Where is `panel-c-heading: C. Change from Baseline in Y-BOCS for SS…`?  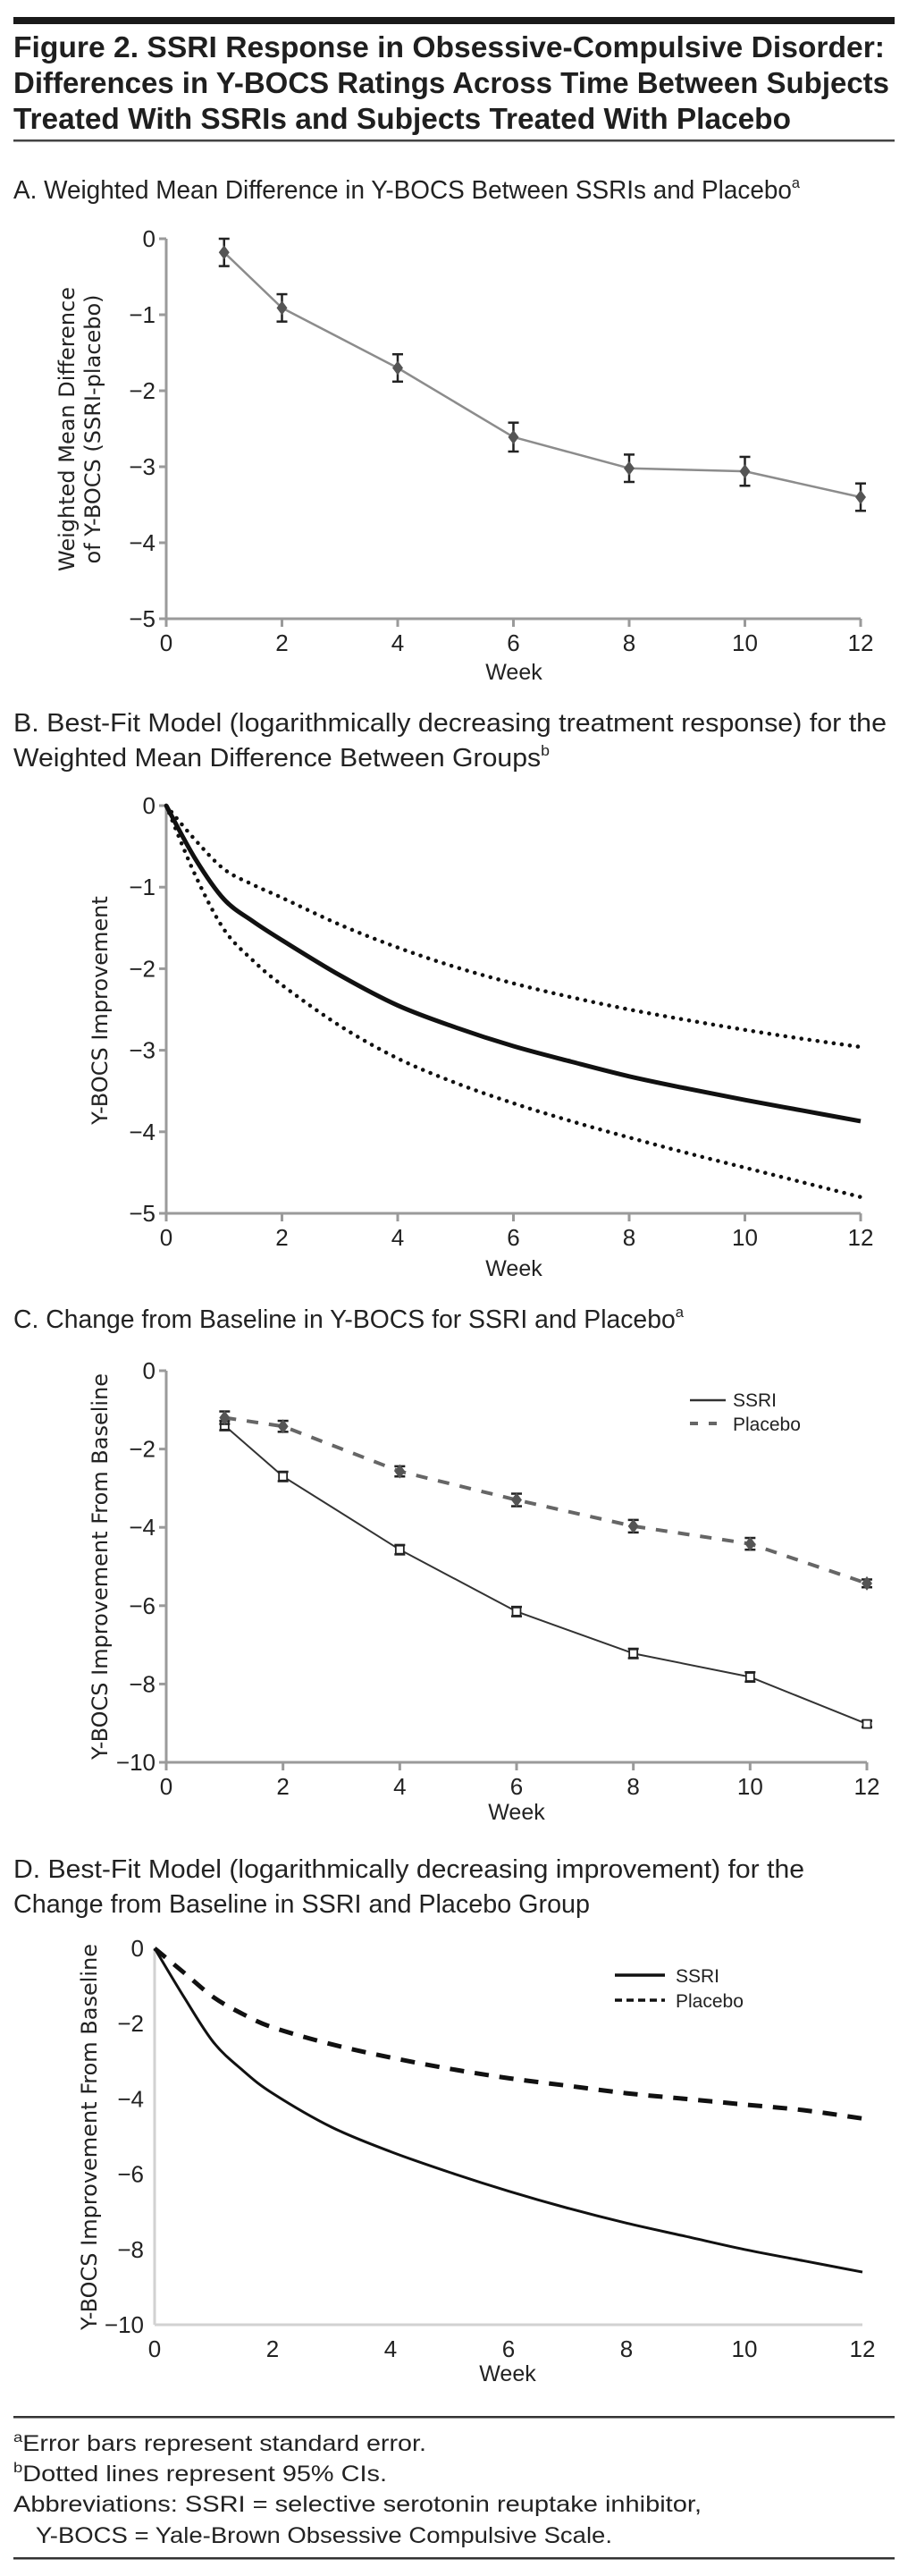
panel-c-heading: C. Change from Baseline in Y-BOCS for SS… is located at coordinates (349, 1319).